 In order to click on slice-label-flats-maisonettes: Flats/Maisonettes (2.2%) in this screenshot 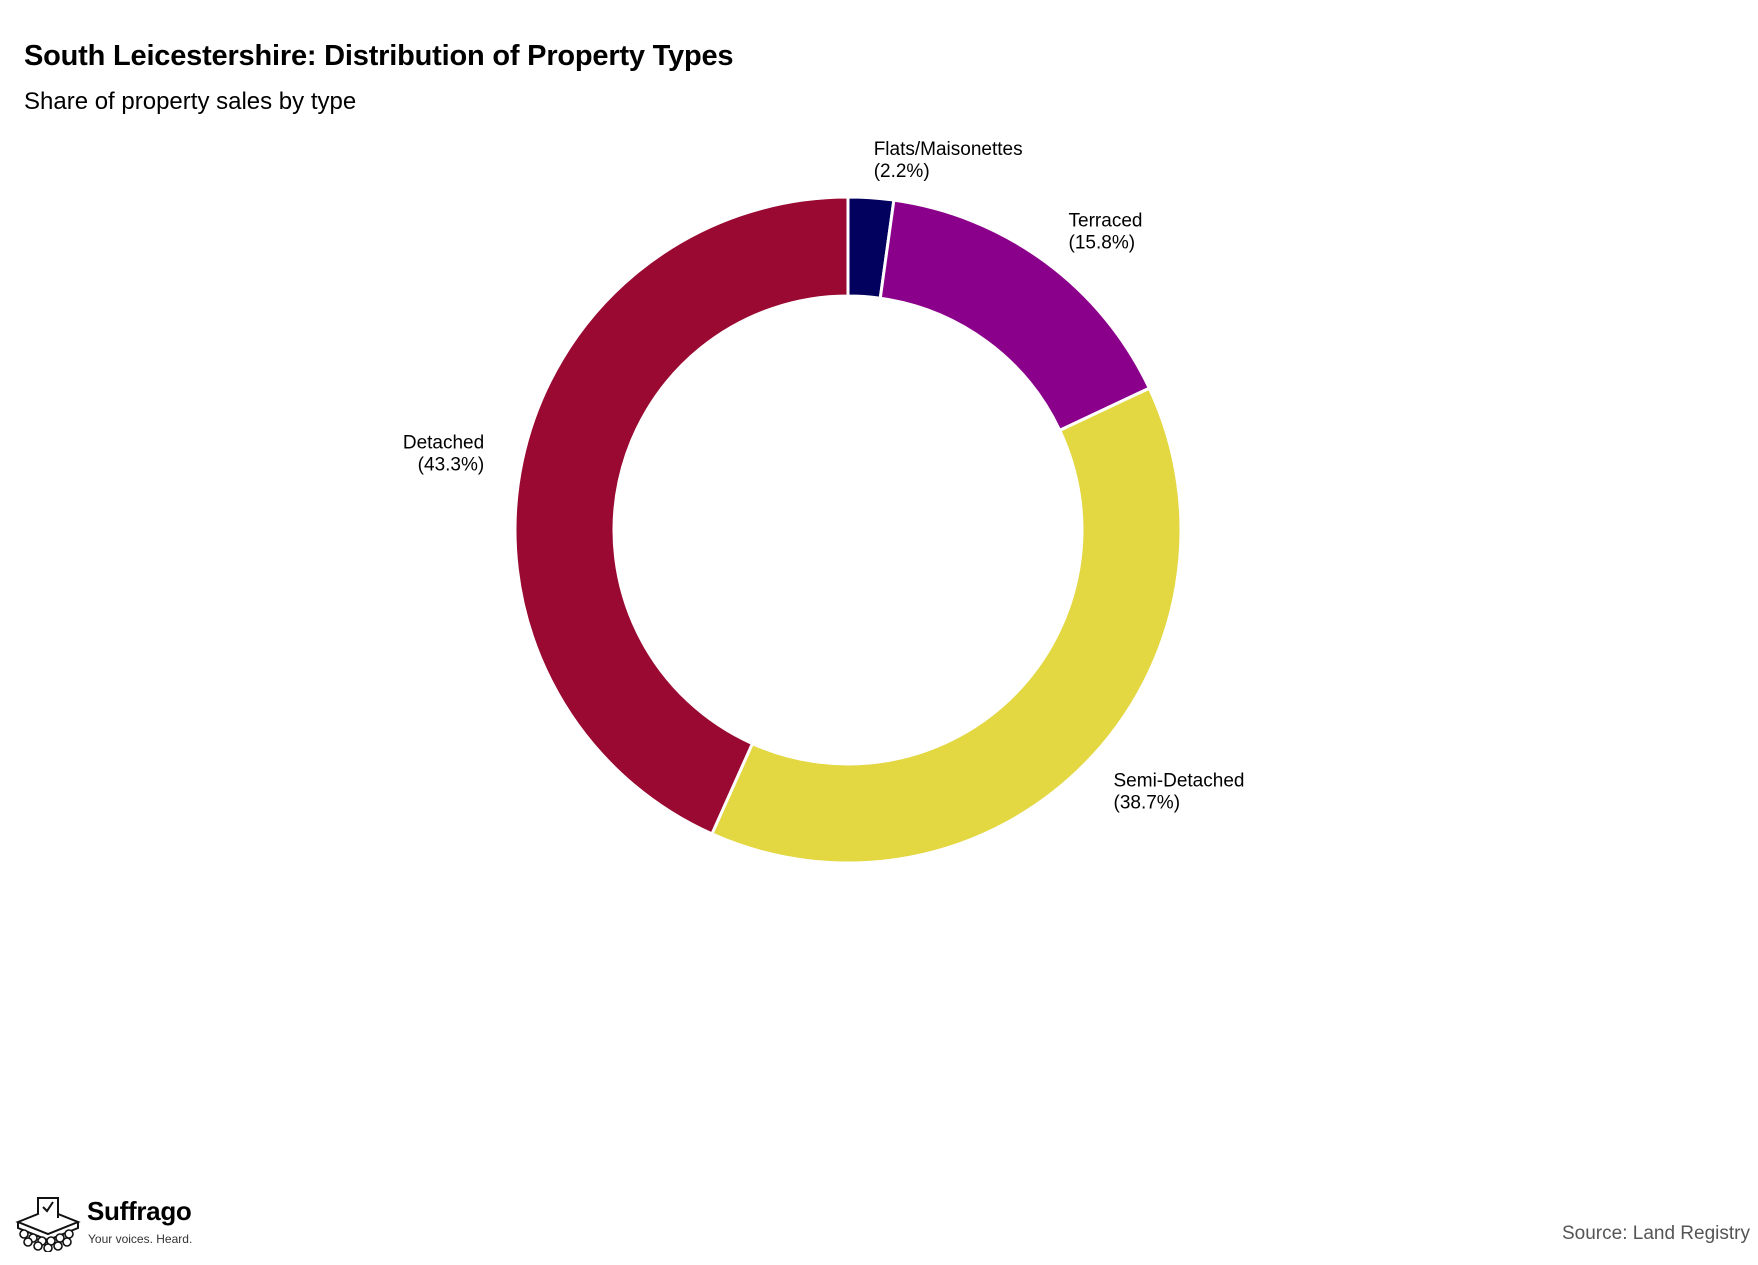, I will do `click(948, 160)`.